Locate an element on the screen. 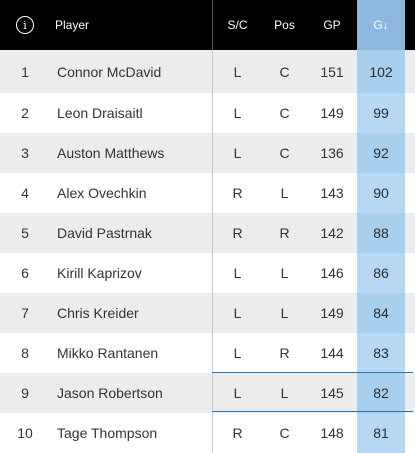  column-header-goals-sorted: G↓ is located at coordinates (381, 25).